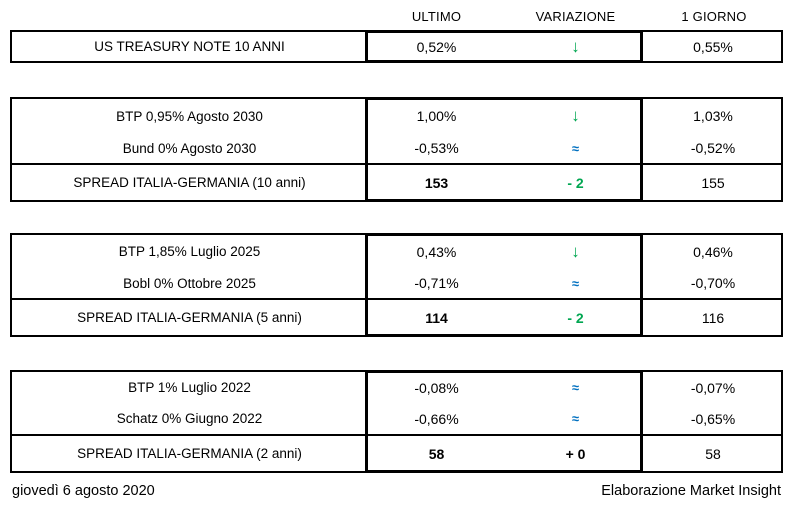 The height and width of the screenshot is (508, 794). Describe the element at coordinates (189, 317) in the screenshot. I see `spread-label: SPREAD ITALIA-GERMANIA (5 anni)` at that location.